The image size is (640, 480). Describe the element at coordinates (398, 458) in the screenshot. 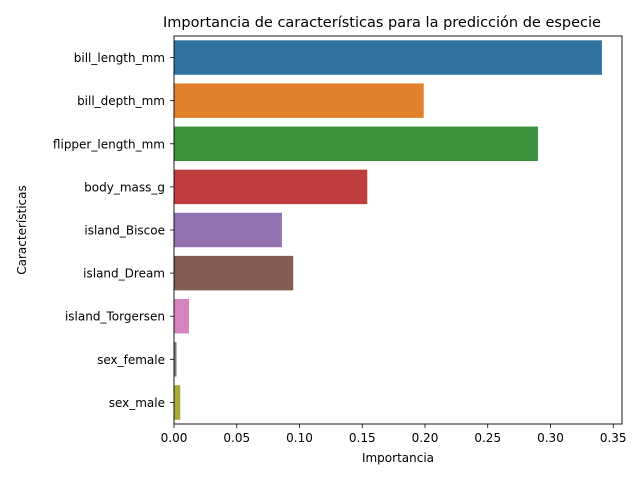

I see `x-axis-label: Importancia` at that location.